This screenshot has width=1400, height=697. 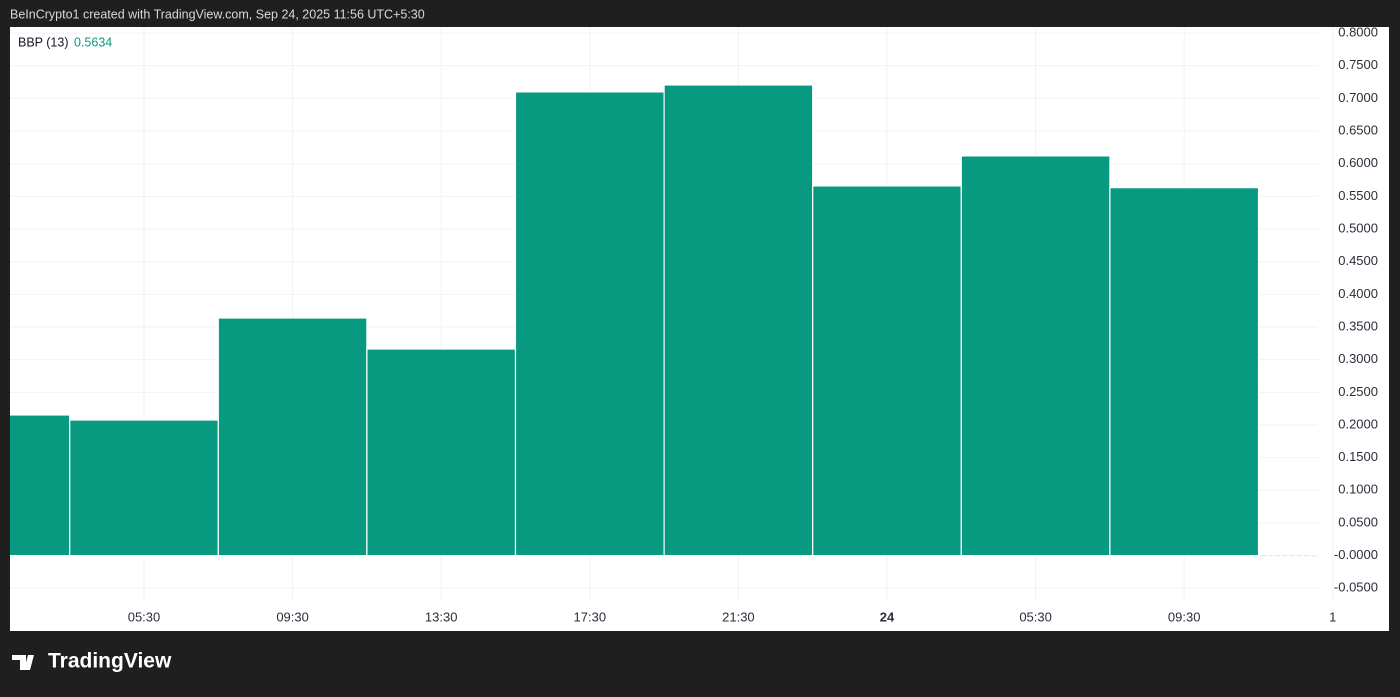 What do you see at coordinates (110, 661) in the screenshot?
I see `brand: TradingView` at bounding box center [110, 661].